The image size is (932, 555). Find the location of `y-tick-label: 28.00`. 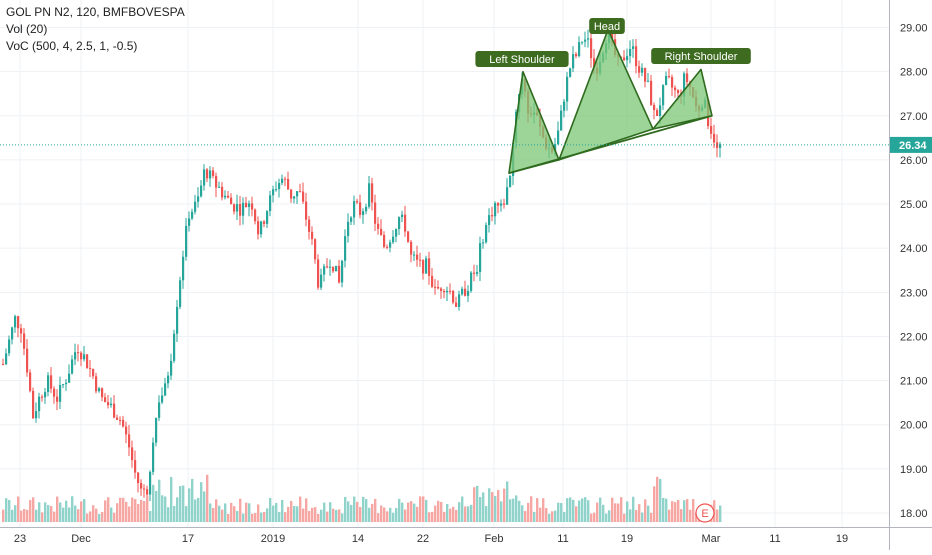

y-tick-label: 28.00 is located at coordinates (914, 73).